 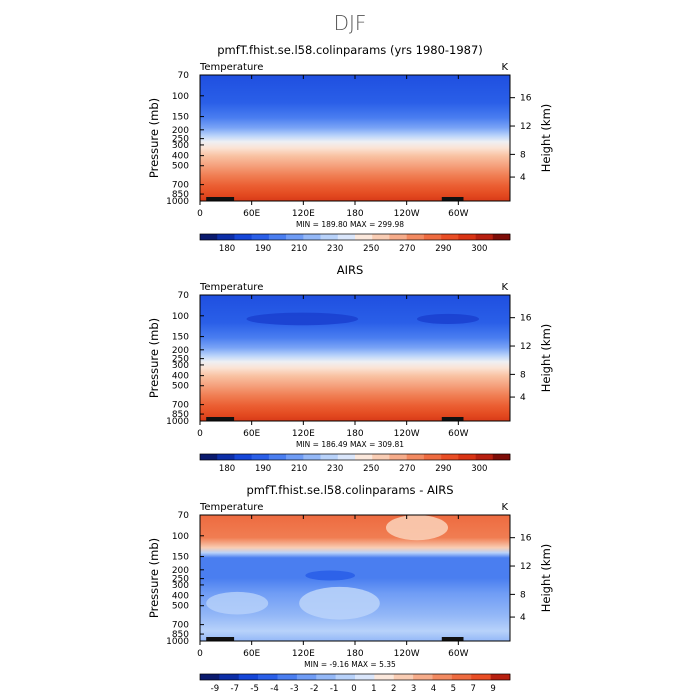 What do you see at coordinates (215, 689) in the screenshot?
I see `colorbar-label: -9` at bounding box center [215, 689].